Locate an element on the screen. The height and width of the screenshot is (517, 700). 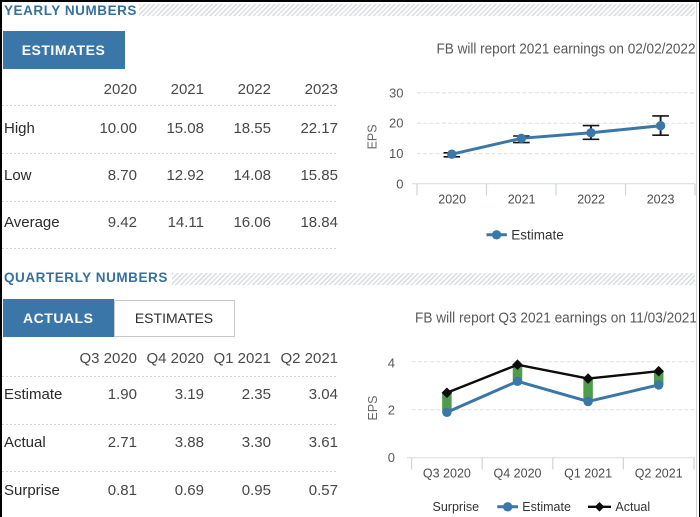
svg-text: Surprise is located at coordinates (456, 507).